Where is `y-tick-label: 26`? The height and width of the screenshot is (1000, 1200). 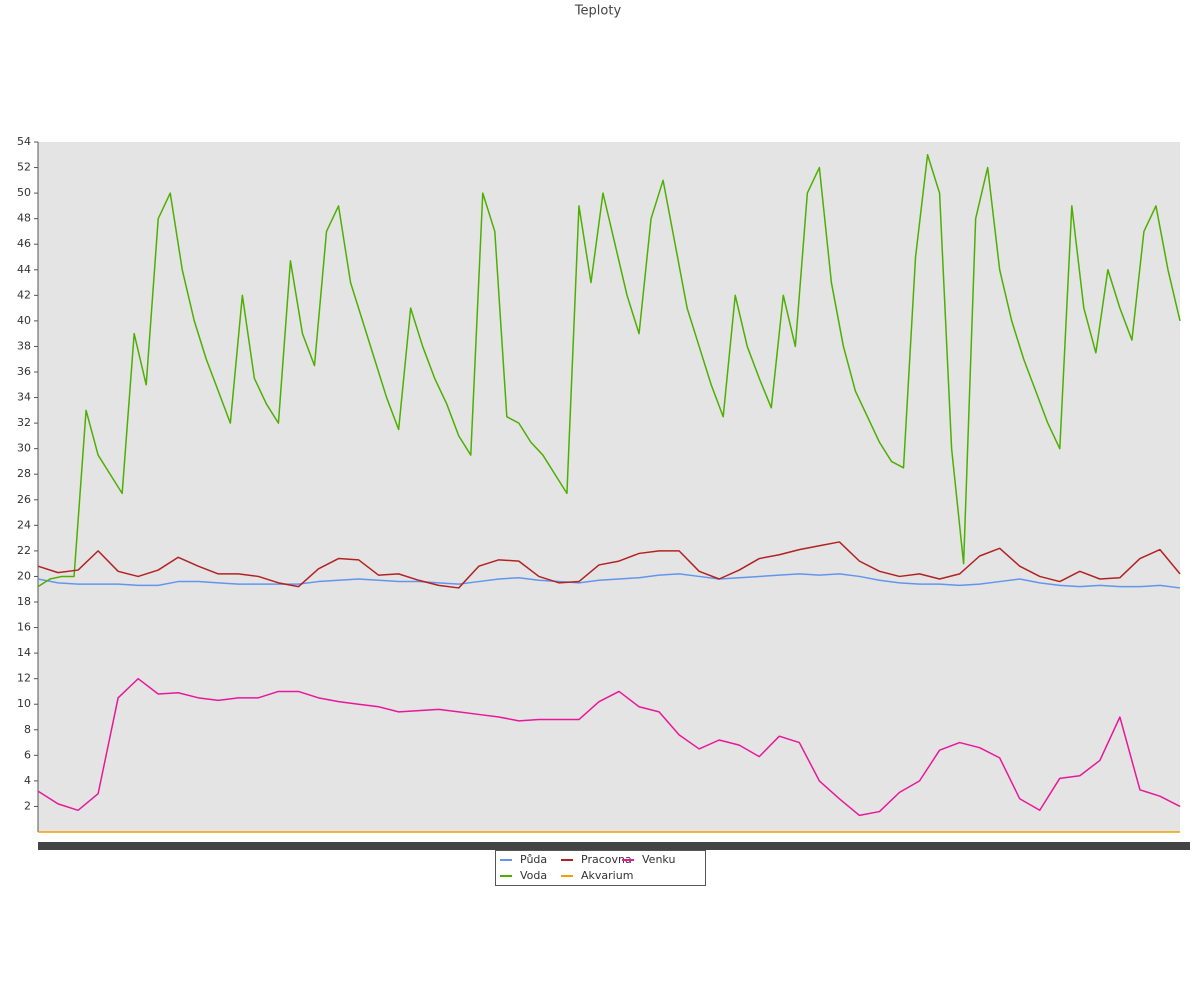
y-tick-label: 26 is located at coordinates (24, 499).